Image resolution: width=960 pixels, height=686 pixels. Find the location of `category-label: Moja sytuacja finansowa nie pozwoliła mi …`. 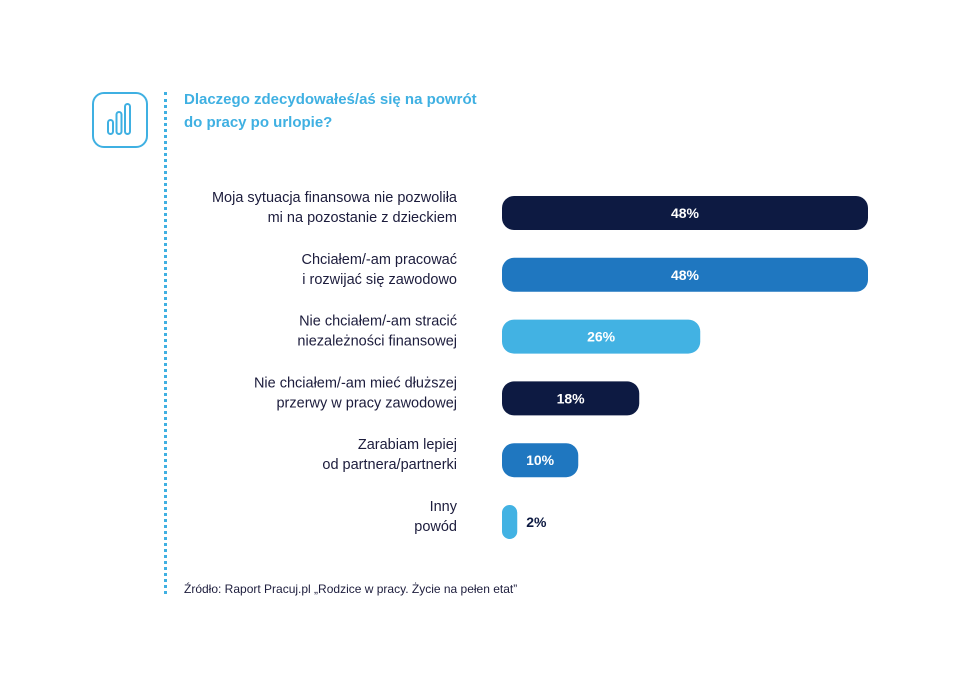

category-label: Moja sytuacja finansowa nie pozwoliła mi … is located at coordinates (335, 208).